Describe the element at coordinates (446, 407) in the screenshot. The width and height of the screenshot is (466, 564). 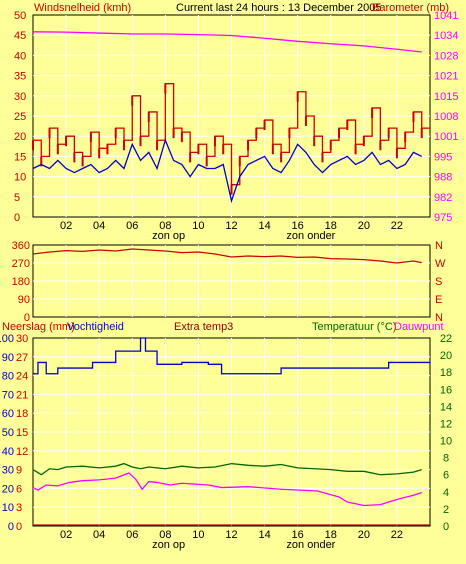
I see `y-tick-label: 14` at that location.